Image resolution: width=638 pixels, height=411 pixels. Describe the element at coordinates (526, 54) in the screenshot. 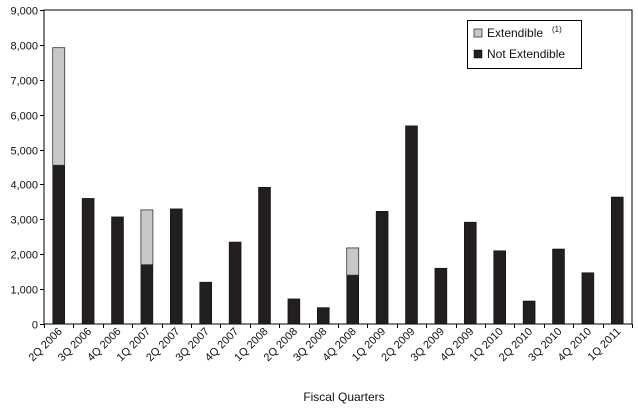

I see `legend-label-not-extendible: Not Extendible` at that location.